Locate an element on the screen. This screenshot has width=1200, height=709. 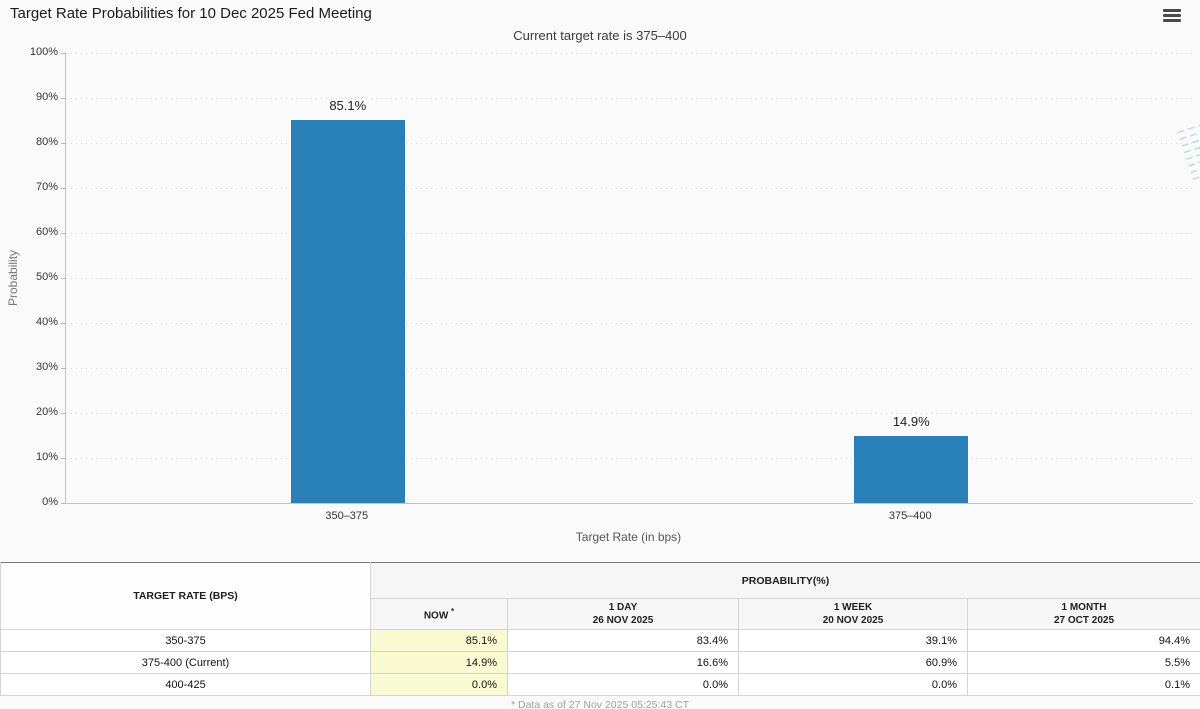
x-category-label: 375–400 is located at coordinates (910, 516).